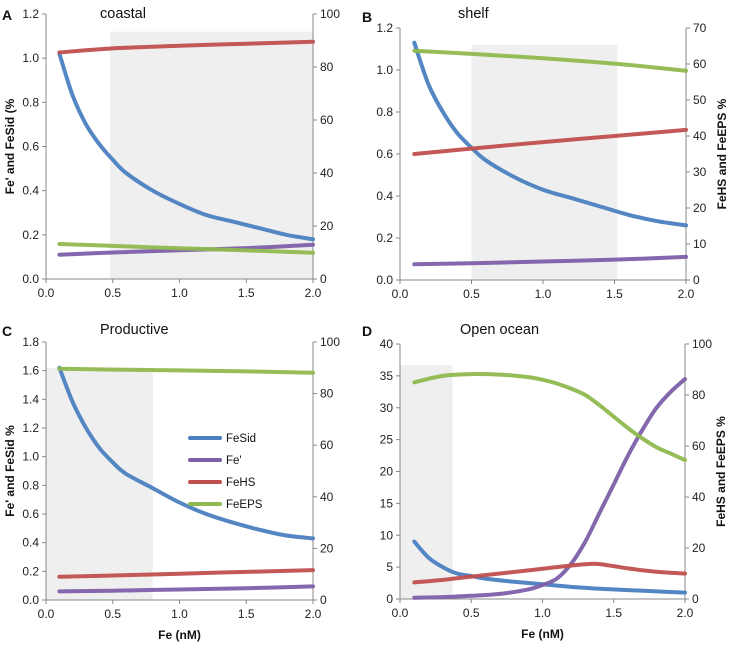  I want to click on panel-d-left-tick-label: 20, so click(387, 472).